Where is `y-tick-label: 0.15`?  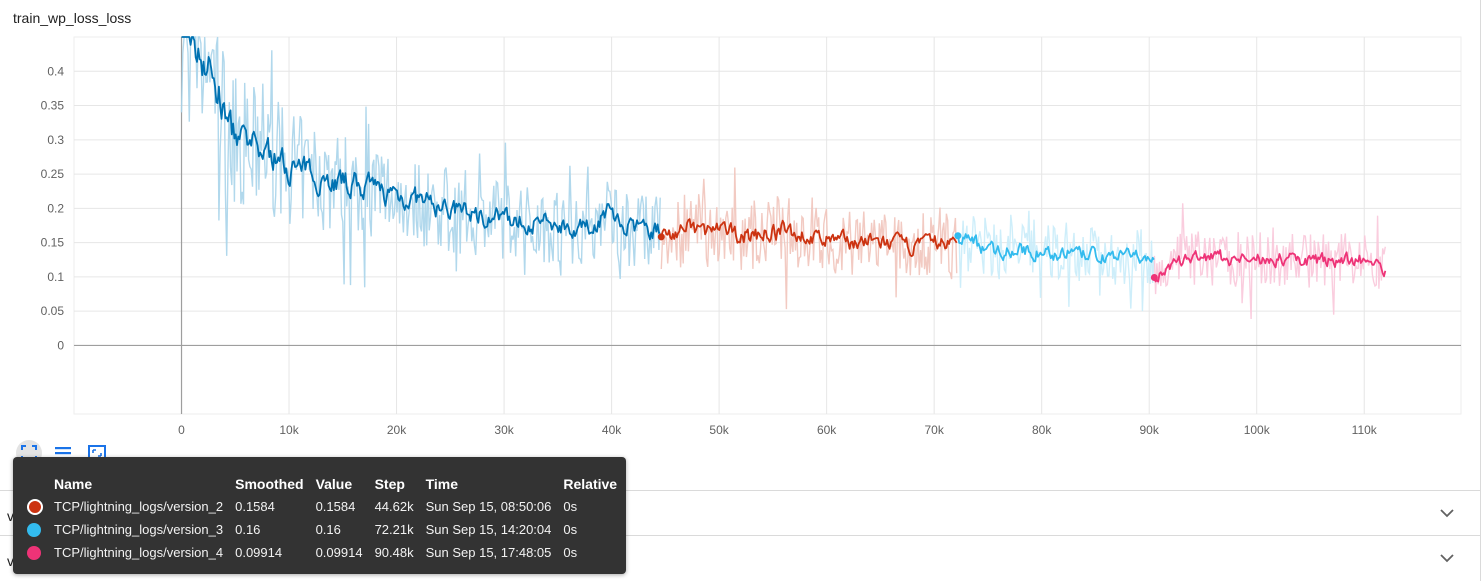
y-tick-label: 0.15 is located at coordinates (53, 243).